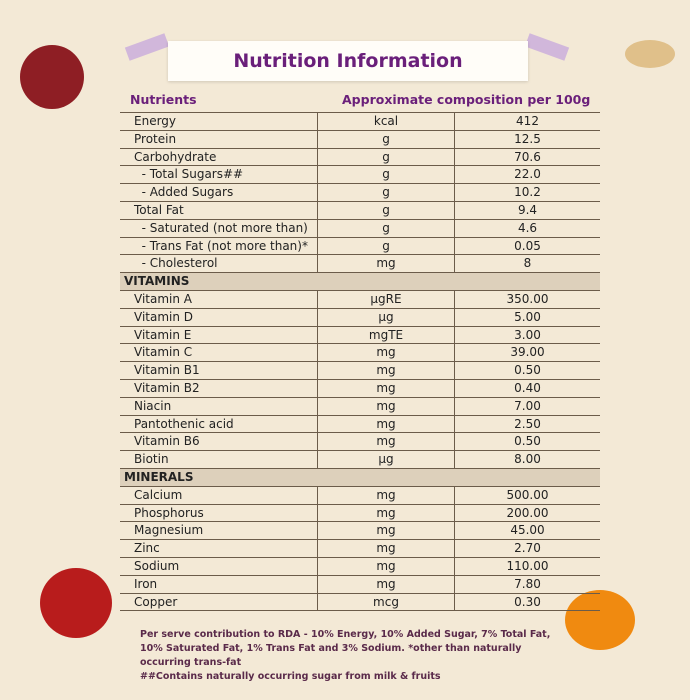 This screenshot has height=700, width=690. What do you see at coordinates (219, 584) in the screenshot?
I see `nutrient-cell: Iron` at bounding box center [219, 584].